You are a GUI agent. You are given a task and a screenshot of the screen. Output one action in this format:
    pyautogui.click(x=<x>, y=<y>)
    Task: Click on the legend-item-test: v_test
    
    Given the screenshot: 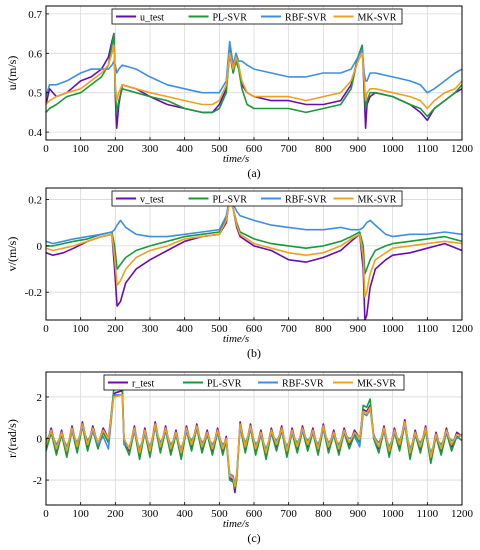 What is the action you would take?
    pyautogui.click(x=140, y=200)
    